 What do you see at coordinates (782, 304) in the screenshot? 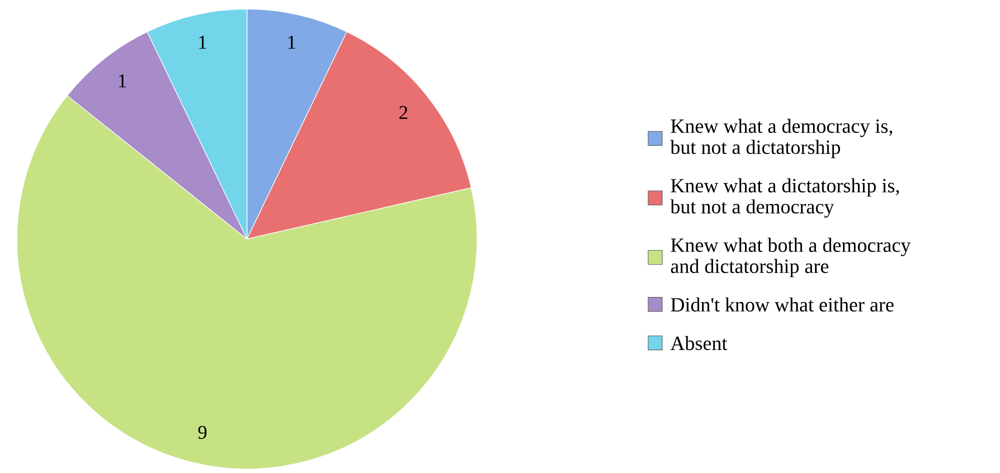
I see `legend-label: Didn't know what either are` at bounding box center [782, 304].